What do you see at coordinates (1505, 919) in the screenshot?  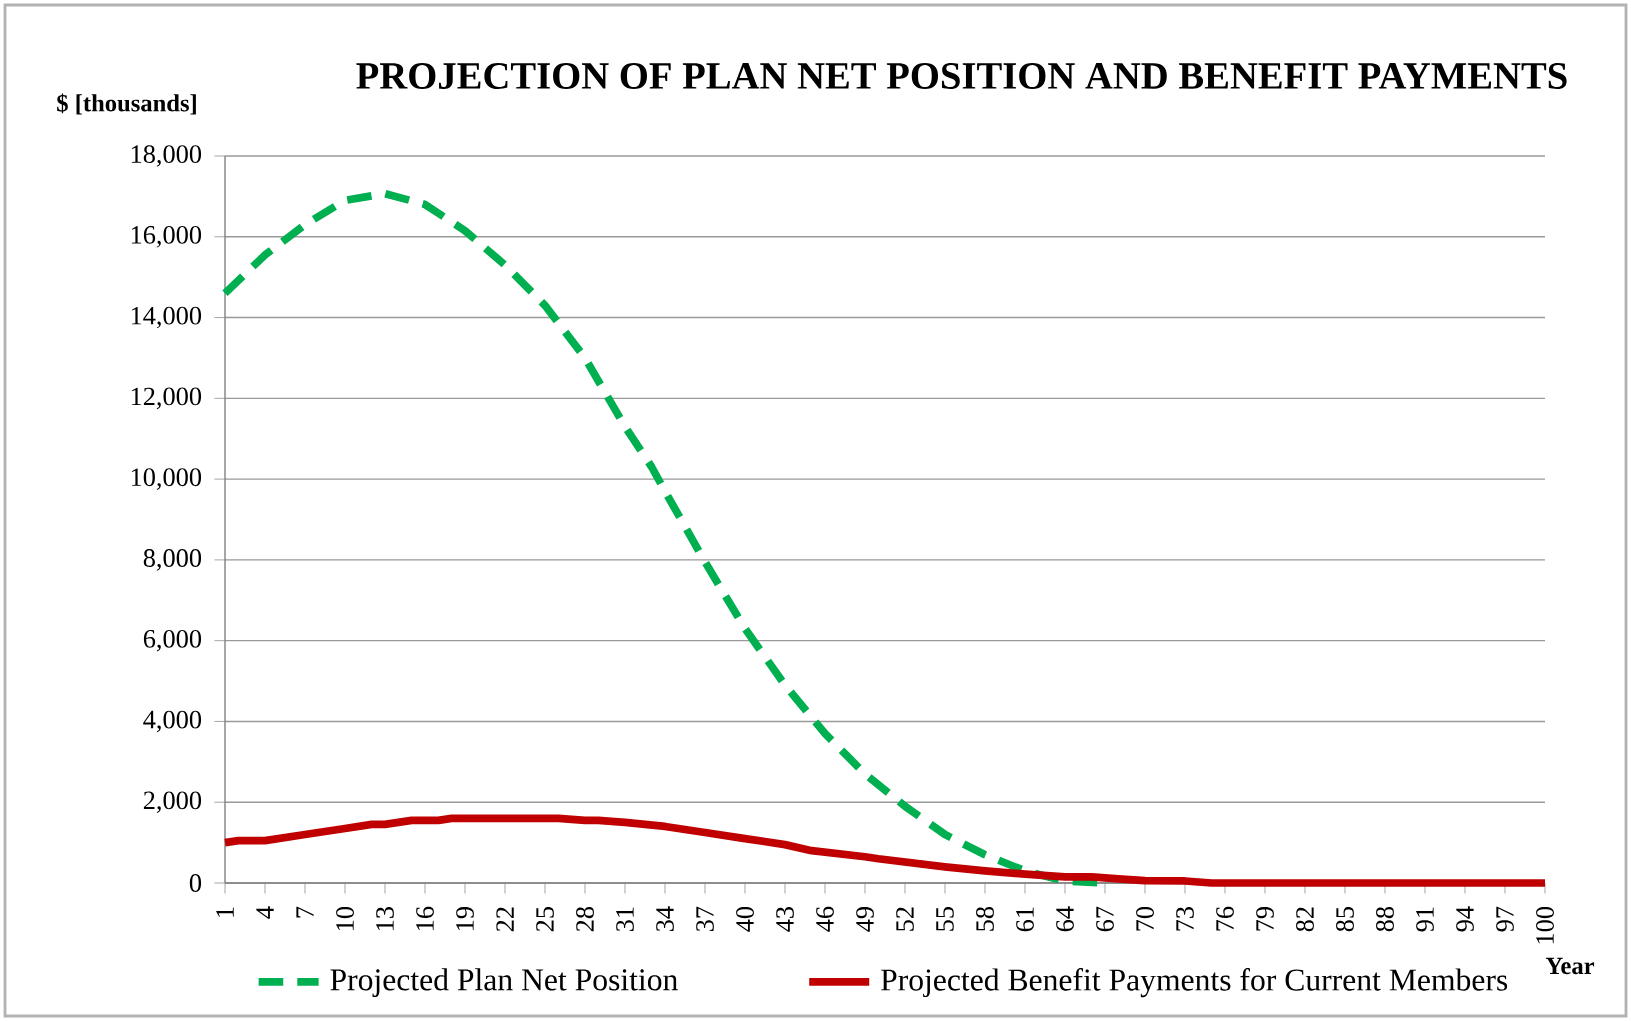 I see `x-tick-label: 97` at bounding box center [1505, 919].